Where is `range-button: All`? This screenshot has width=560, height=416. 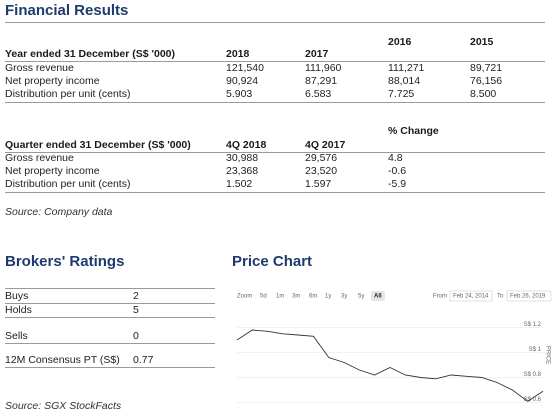 range-button: All is located at coordinates (378, 297).